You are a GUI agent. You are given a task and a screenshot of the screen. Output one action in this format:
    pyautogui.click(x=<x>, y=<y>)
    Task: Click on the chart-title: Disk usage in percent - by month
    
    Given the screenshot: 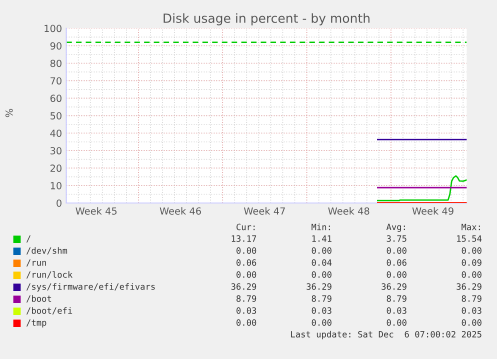 What is the action you would take?
    pyautogui.click(x=267, y=19)
    